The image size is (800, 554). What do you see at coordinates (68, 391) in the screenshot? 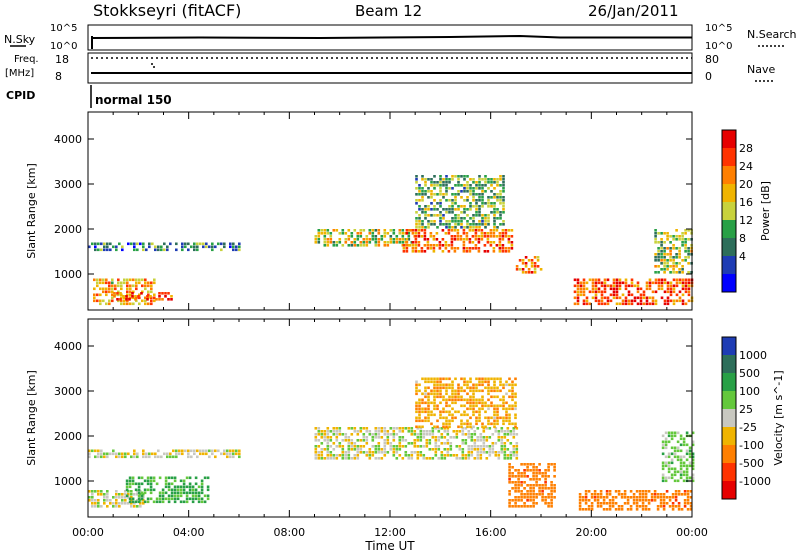
I see `y-tick-label: 3000` at bounding box center [68, 391].